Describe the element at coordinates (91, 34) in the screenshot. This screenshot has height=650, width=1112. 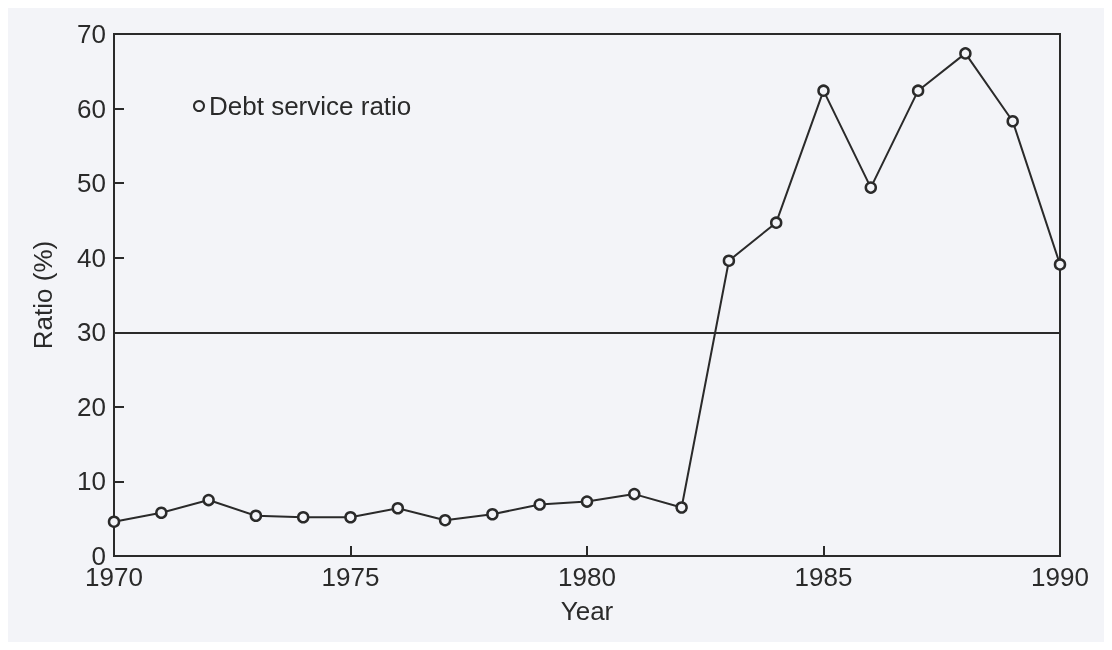
I see `y-tick-label: 70` at that location.